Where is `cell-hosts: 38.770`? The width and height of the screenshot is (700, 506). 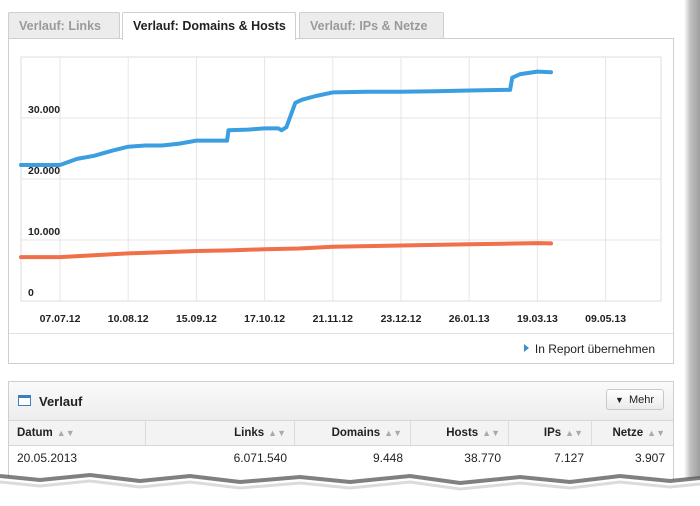
cell-hosts: 38.770 is located at coordinates (482, 458).